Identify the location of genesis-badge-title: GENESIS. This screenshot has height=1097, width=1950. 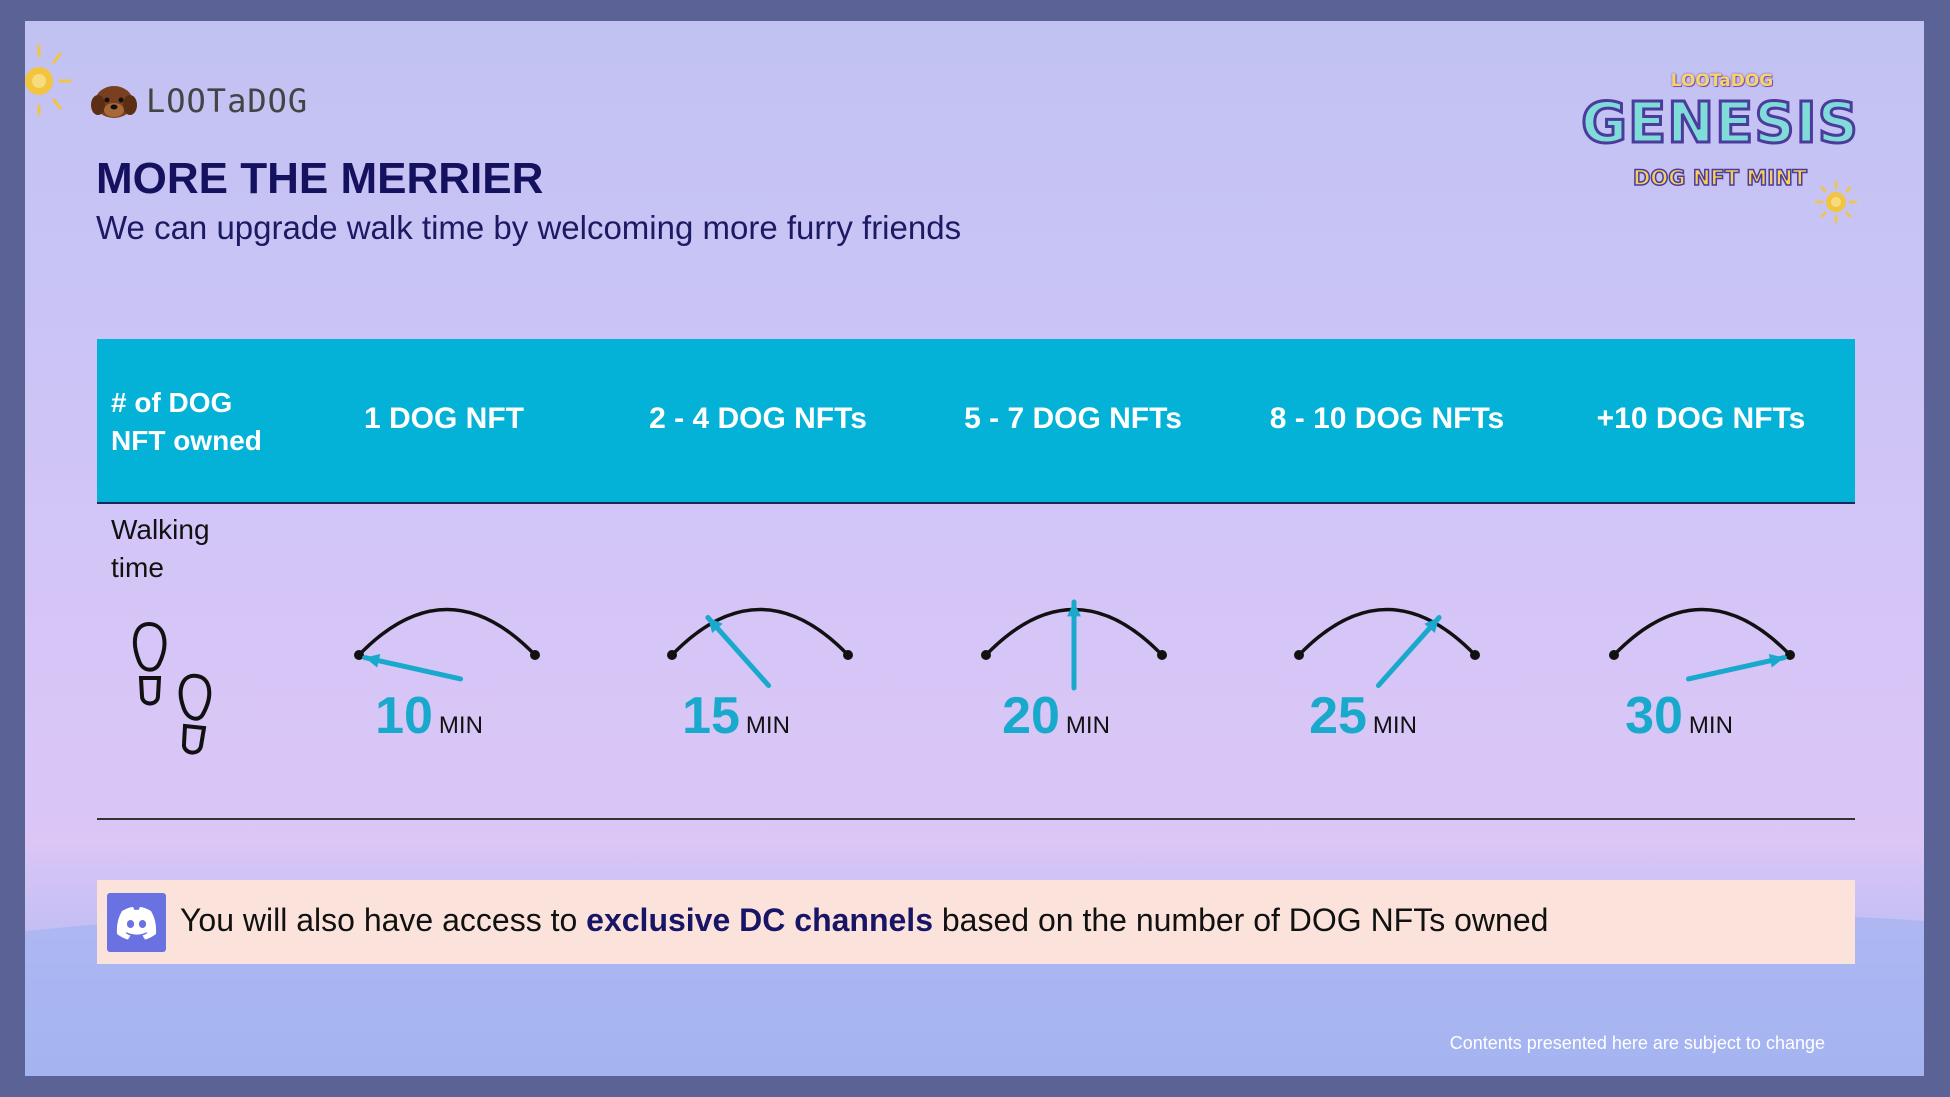
(1720, 124).